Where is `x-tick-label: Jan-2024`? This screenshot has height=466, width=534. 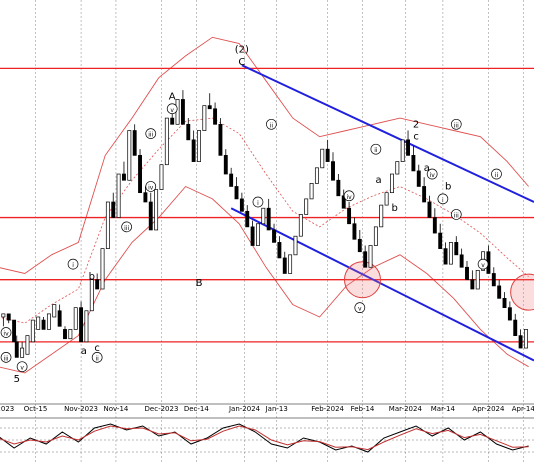 x-tick-label: Jan-2024 is located at coordinates (244, 409).